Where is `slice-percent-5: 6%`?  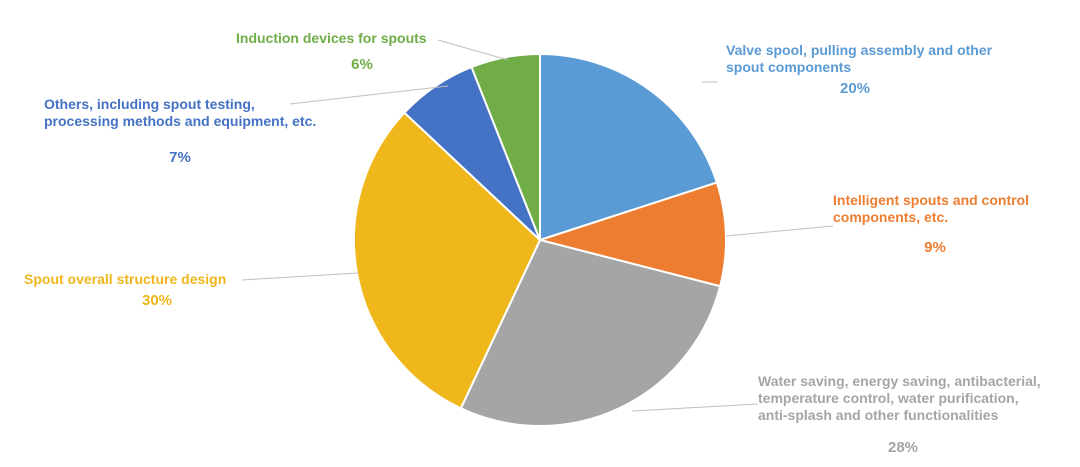
slice-percent-5: 6% is located at coordinates (362, 64).